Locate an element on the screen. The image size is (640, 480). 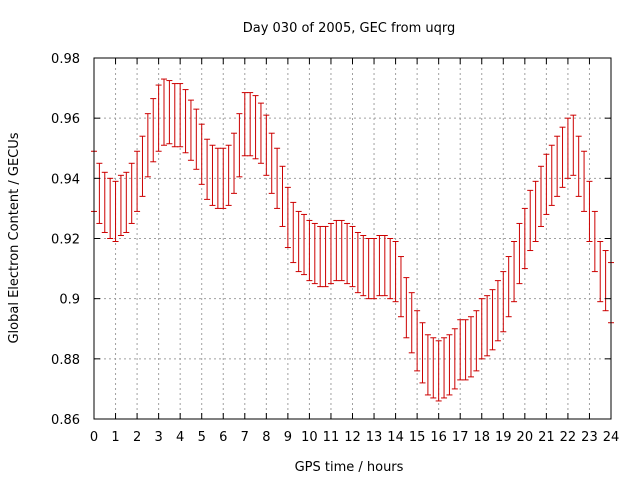
y-tick-label: 0.96 is located at coordinates (65, 119).